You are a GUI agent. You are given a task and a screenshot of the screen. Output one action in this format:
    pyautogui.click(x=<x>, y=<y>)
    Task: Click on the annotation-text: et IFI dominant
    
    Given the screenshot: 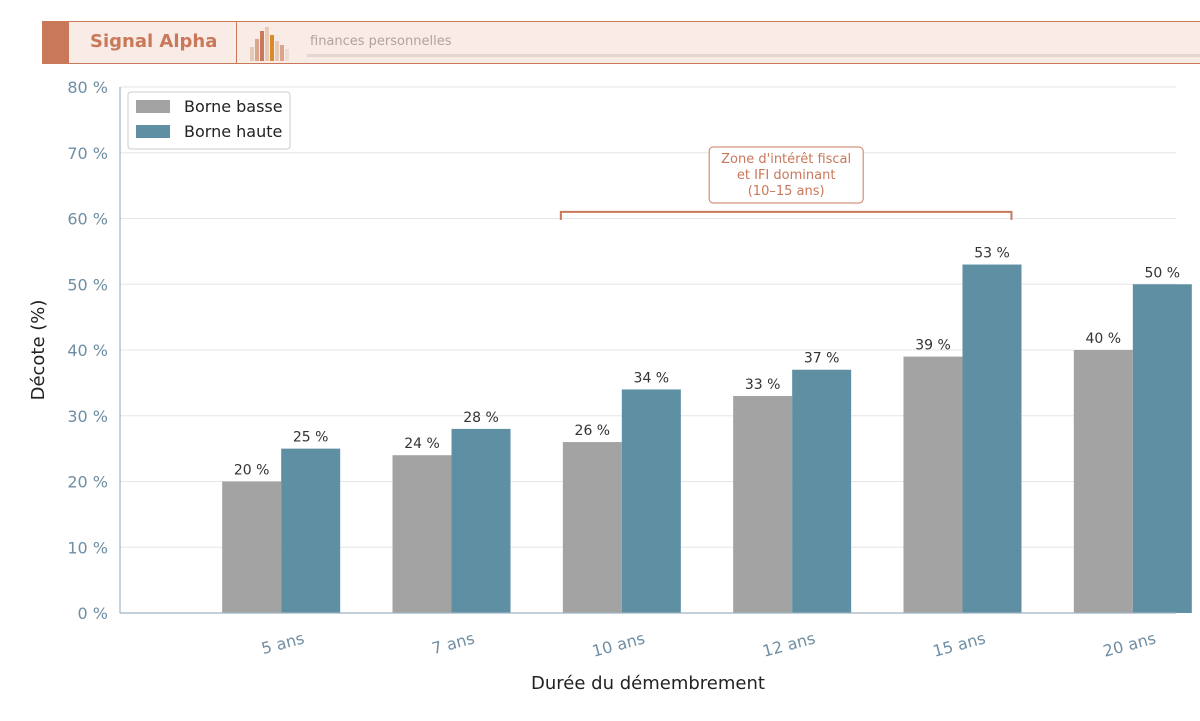 What is the action you would take?
    pyautogui.click(x=786, y=175)
    